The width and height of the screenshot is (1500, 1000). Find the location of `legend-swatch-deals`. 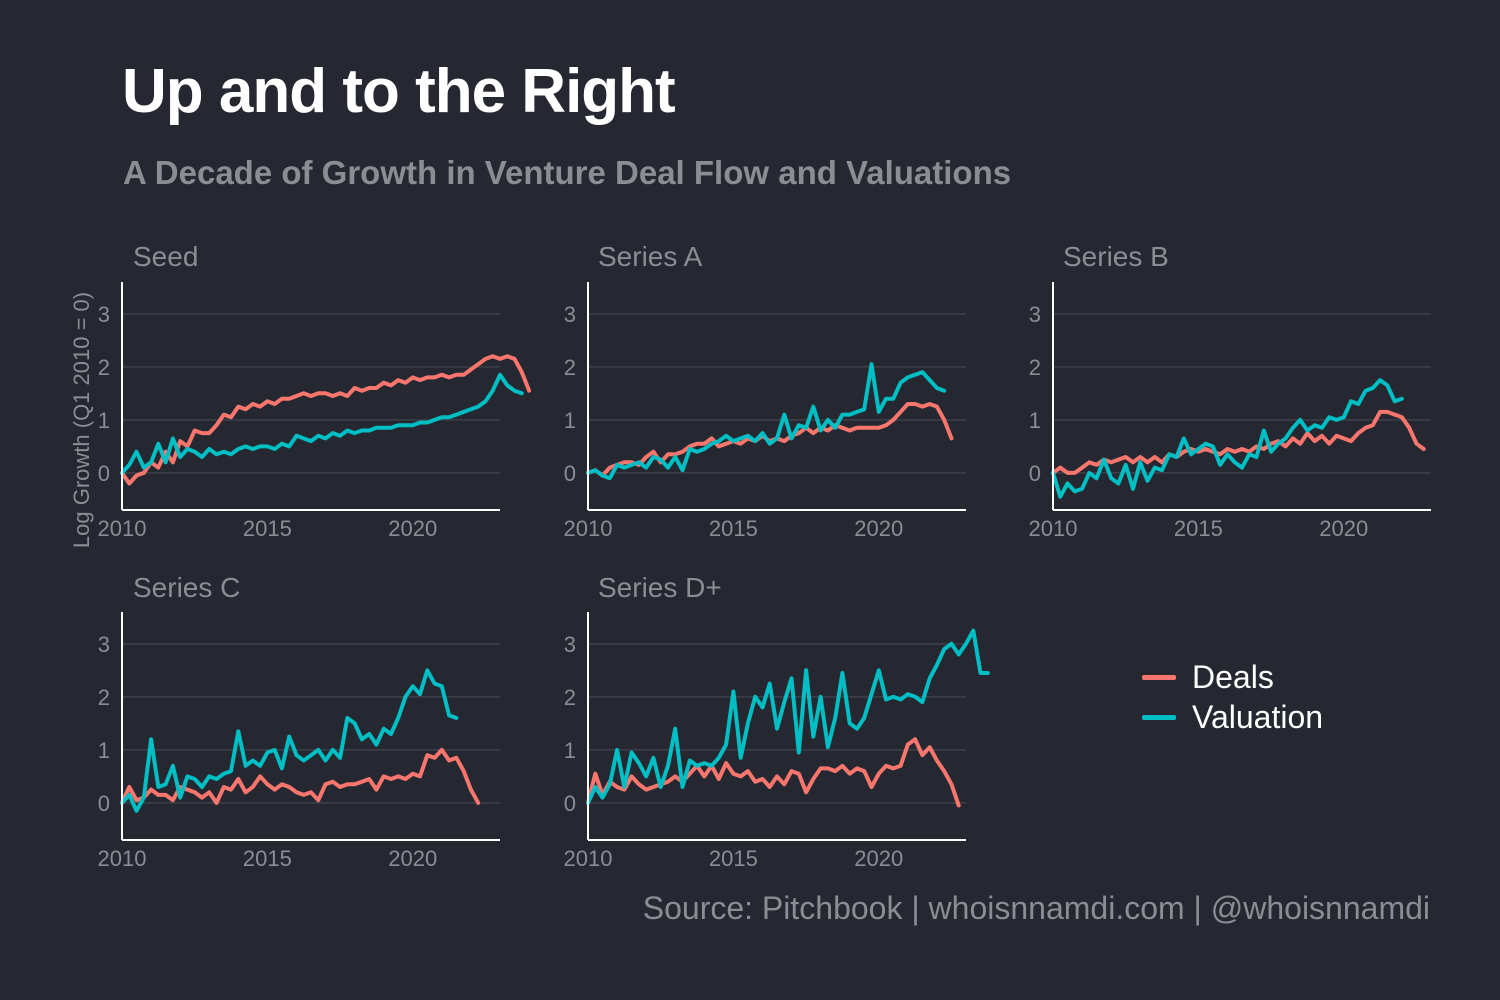

legend-swatch-deals is located at coordinates (1159, 677).